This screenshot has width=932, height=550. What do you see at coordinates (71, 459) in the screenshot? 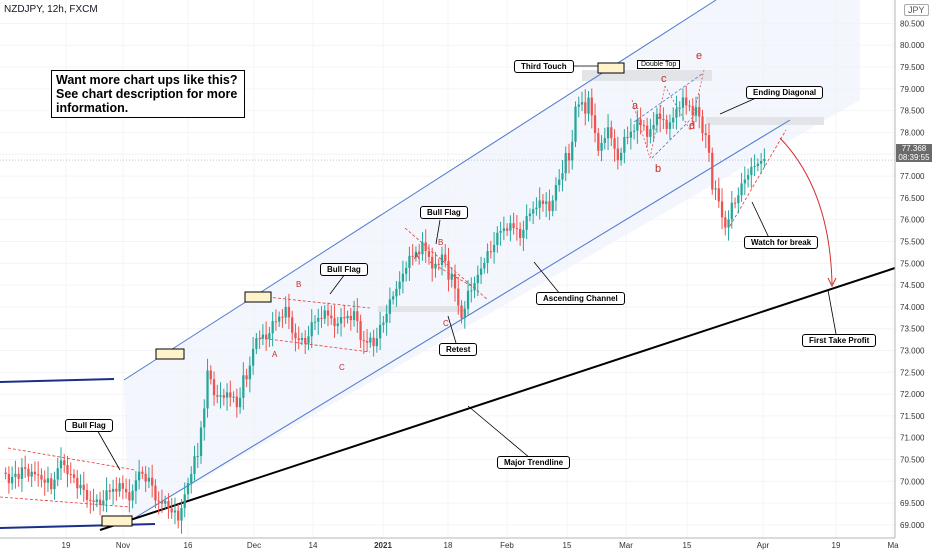
I see `bull-flag1-upper` at bounding box center [71, 459].